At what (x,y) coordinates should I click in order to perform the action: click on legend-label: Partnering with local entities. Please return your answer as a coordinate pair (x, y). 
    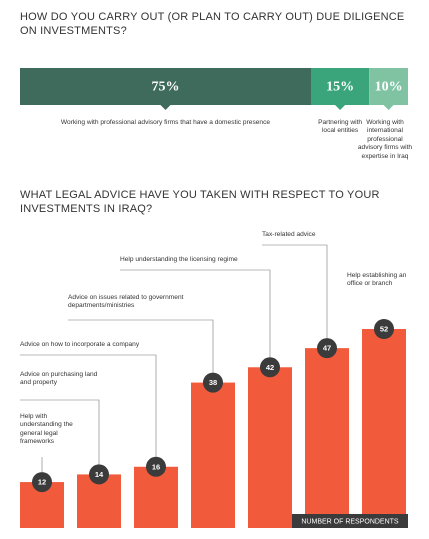
    Looking at the image, I should click on (340, 127).